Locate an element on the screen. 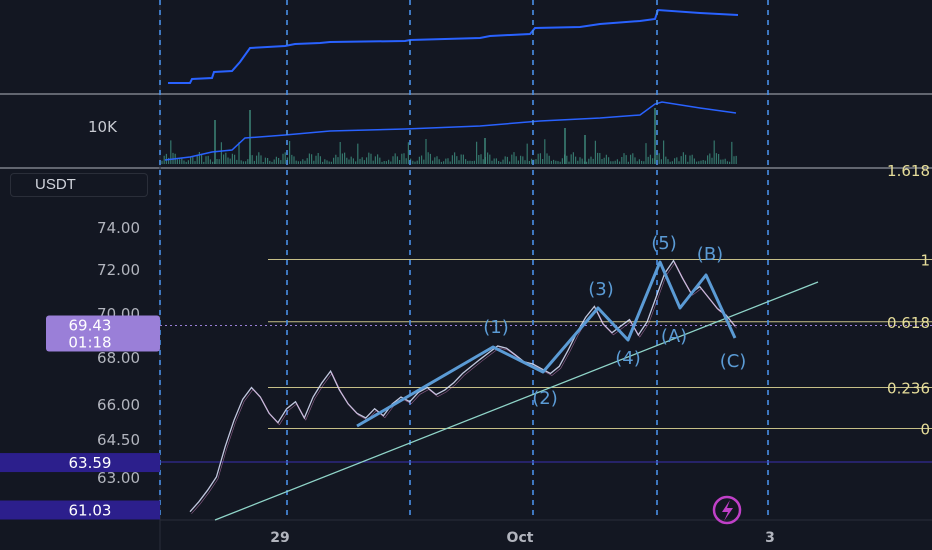 Image resolution: width=932 pixels, height=550 pixels. fib-level-label: 0.618 is located at coordinates (908, 323).